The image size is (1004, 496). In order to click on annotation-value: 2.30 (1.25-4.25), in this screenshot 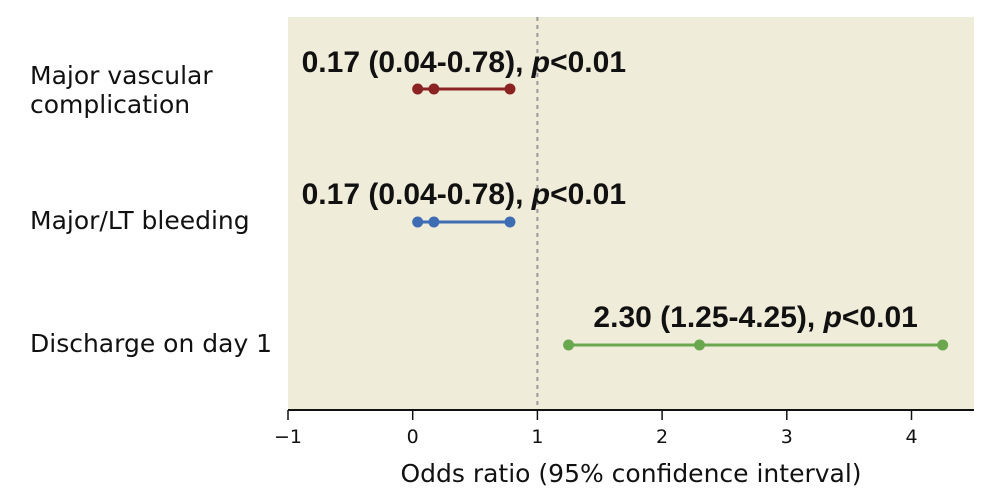, I will do `click(708, 317)`.